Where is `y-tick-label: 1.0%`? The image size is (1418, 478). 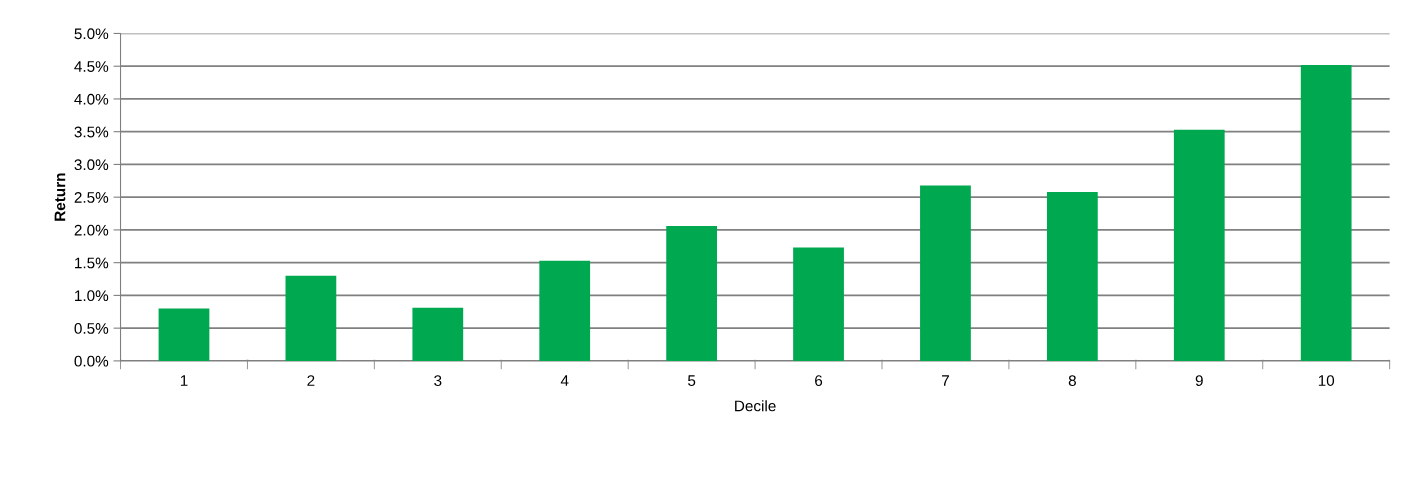 y-tick-label: 1.0% is located at coordinates (92, 296).